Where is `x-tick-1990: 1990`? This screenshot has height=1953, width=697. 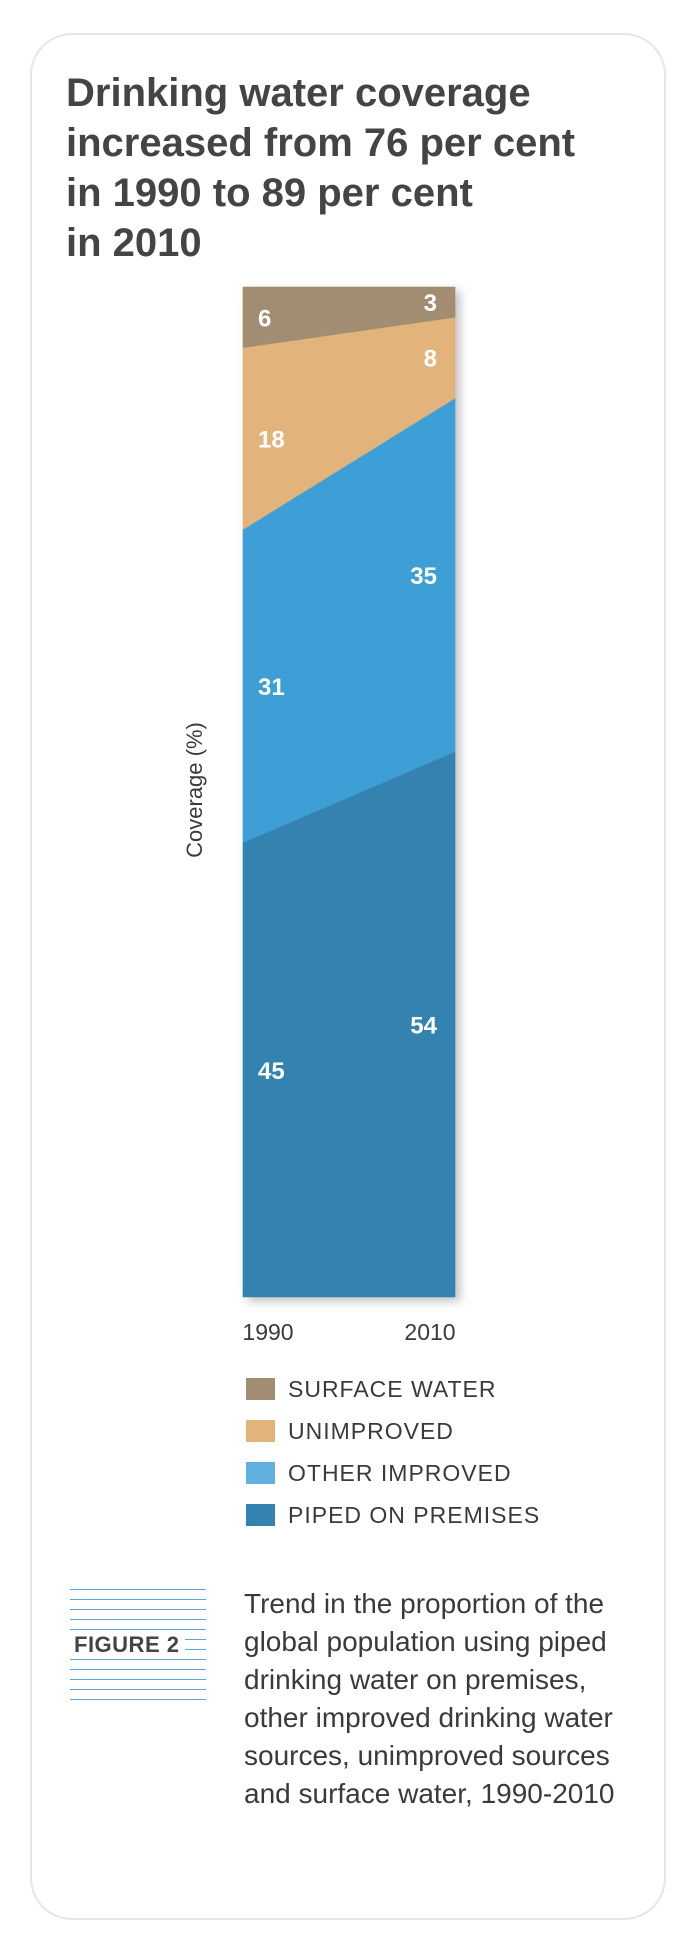 x-tick-1990: 1990 is located at coordinates (267, 1332).